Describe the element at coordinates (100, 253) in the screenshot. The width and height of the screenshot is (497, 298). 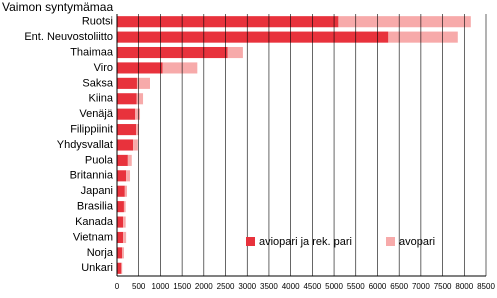
I see `y-tick-label: Norja` at that location.